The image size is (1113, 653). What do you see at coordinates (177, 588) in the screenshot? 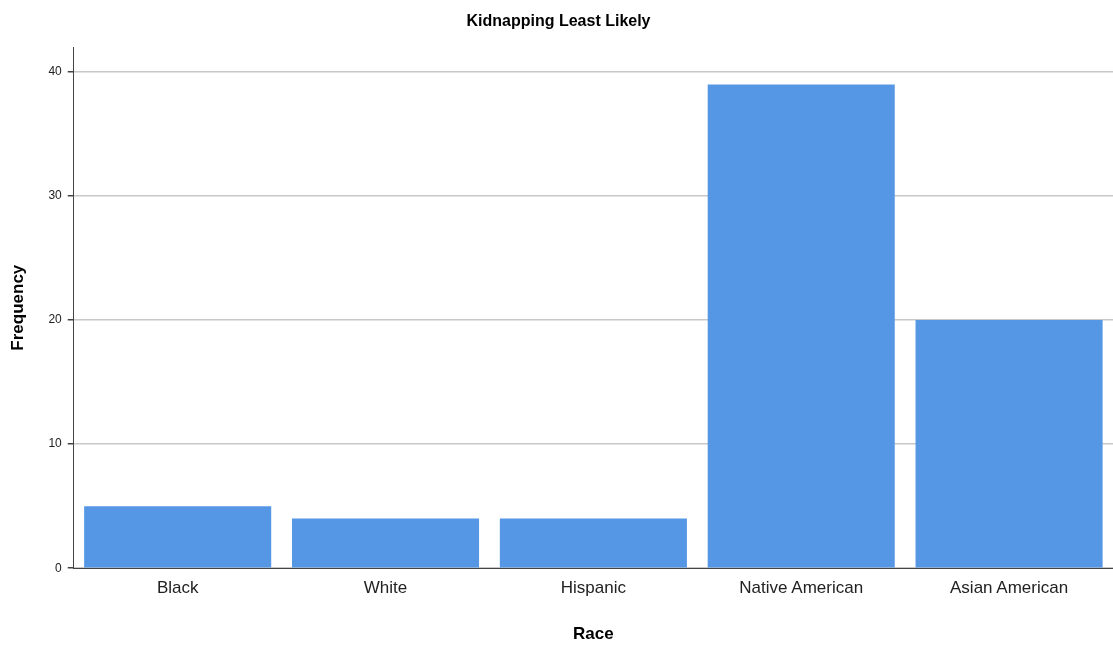
I see `x-tick-label: Black` at bounding box center [177, 588].